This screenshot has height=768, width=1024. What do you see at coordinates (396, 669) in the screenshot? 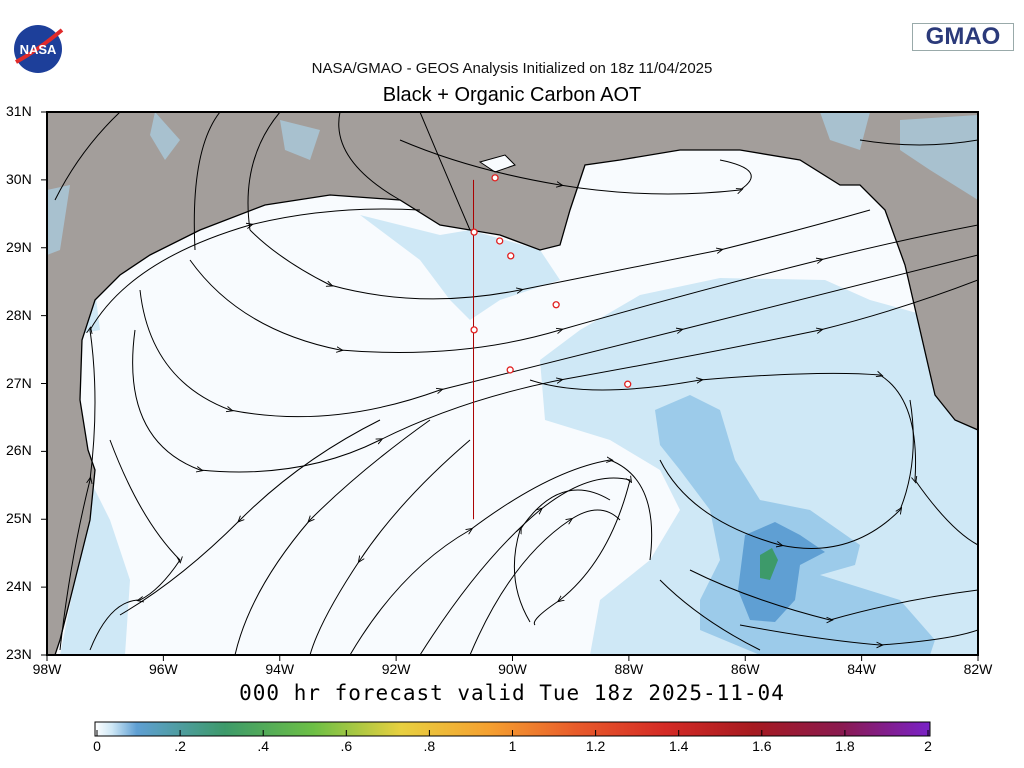
I see `lon-label: 92W` at bounding box center [396, 669].